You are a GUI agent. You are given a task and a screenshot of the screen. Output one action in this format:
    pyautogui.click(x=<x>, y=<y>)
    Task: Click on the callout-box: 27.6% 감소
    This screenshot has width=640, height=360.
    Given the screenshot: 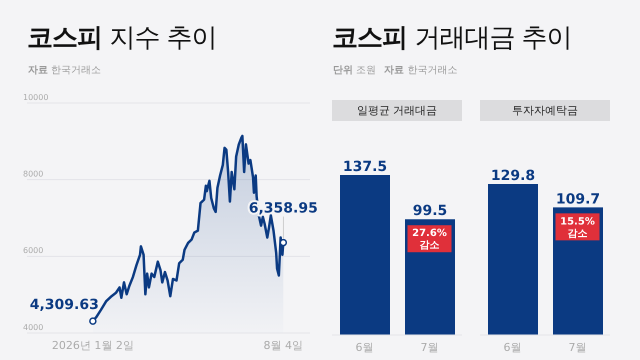 What is the action you would take?
    pyautogui.click(x=430, y=238)
    